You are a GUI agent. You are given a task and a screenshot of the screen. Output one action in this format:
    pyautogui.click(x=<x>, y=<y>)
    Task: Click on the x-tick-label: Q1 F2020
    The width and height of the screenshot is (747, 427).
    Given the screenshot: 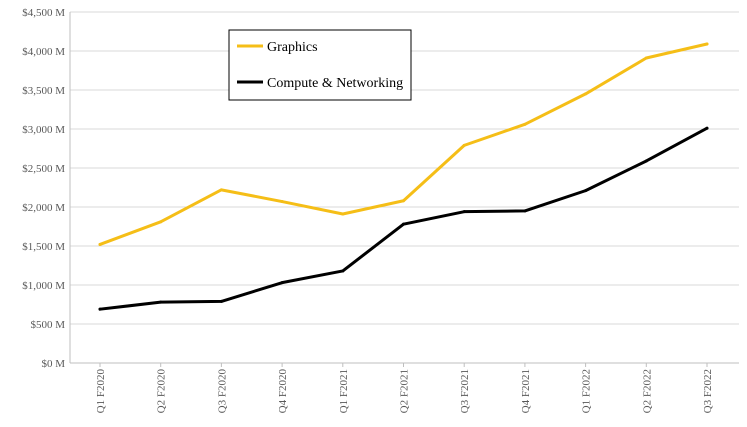 What is the action you would take?
    pyautogui.click(x=101, y=391)
    